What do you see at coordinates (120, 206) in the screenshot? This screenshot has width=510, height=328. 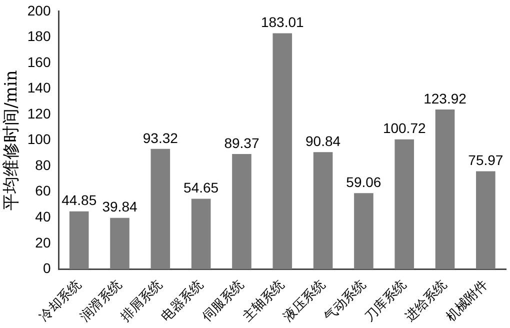 I see `data-label: 39.84` at bounding box center [120, 206].